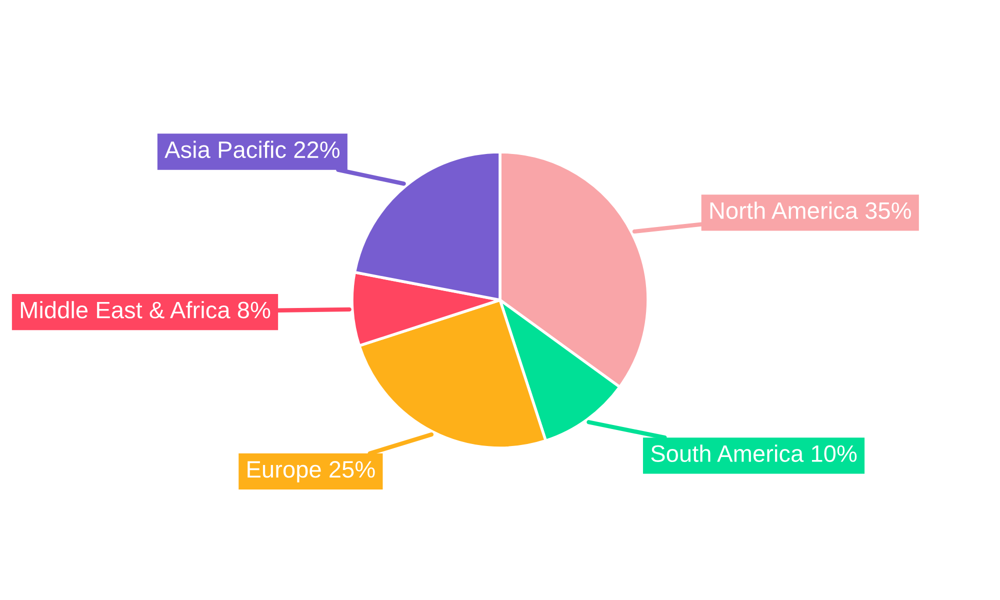 The image size is (1000, 600). Describe the element at coordinates (311, 471) in the screenshot. I see `slice-label: Europe 25%` at that location.